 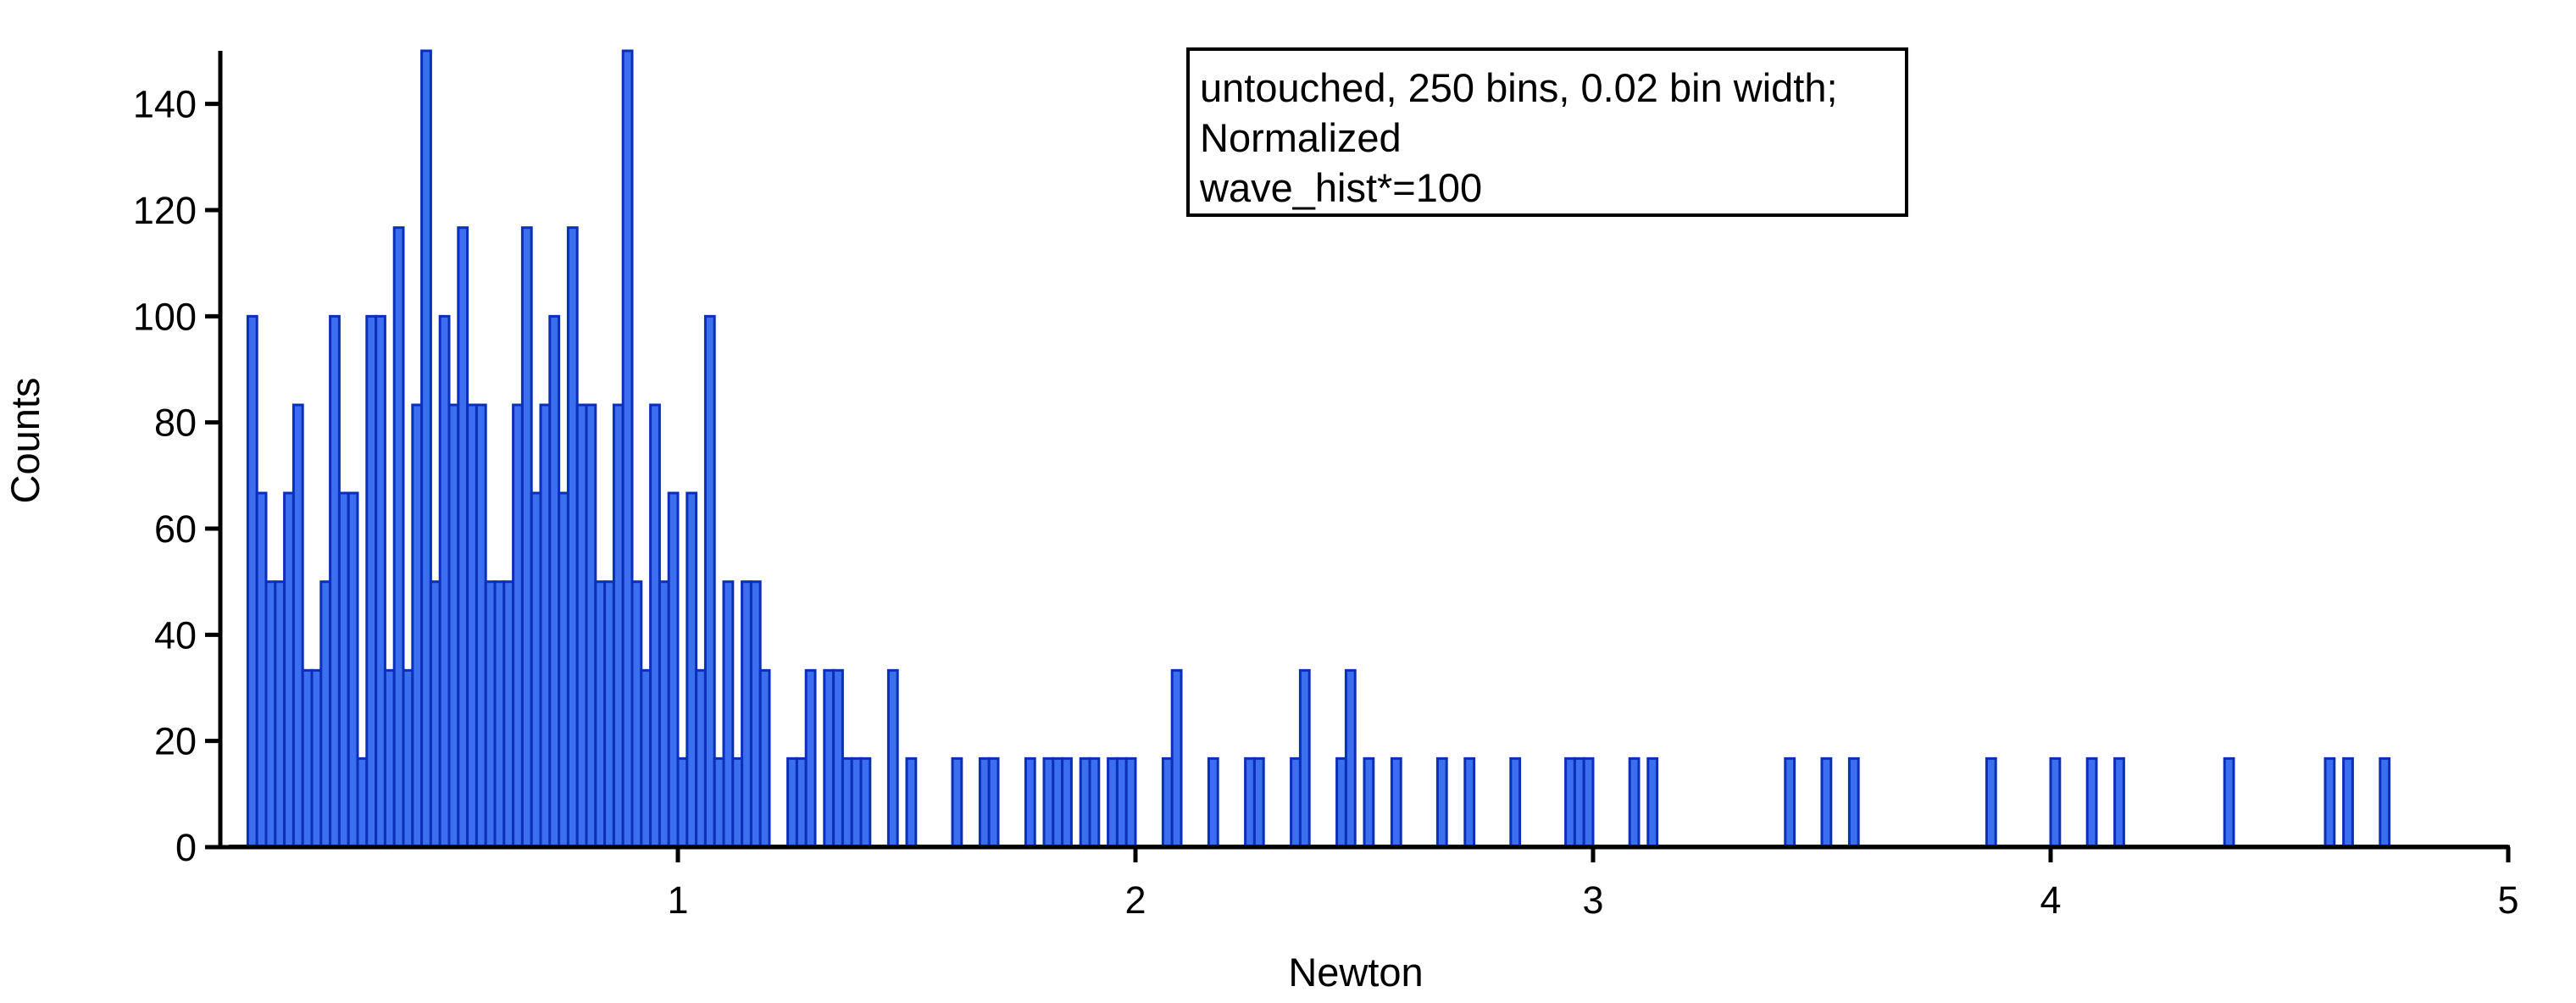 What do you see at coordinates (1341, 187) in the screenshot?
I see `legend-line-3: wave_hist*=100` at bounding box center [1341, 187].